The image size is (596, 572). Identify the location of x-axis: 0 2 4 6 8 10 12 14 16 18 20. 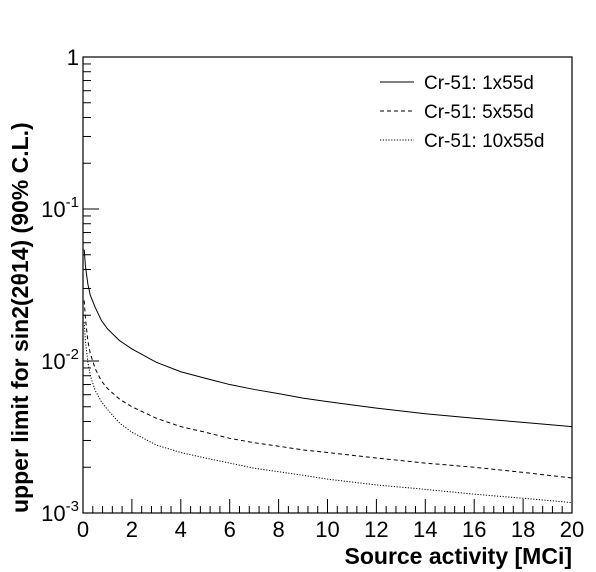
(330, 520).